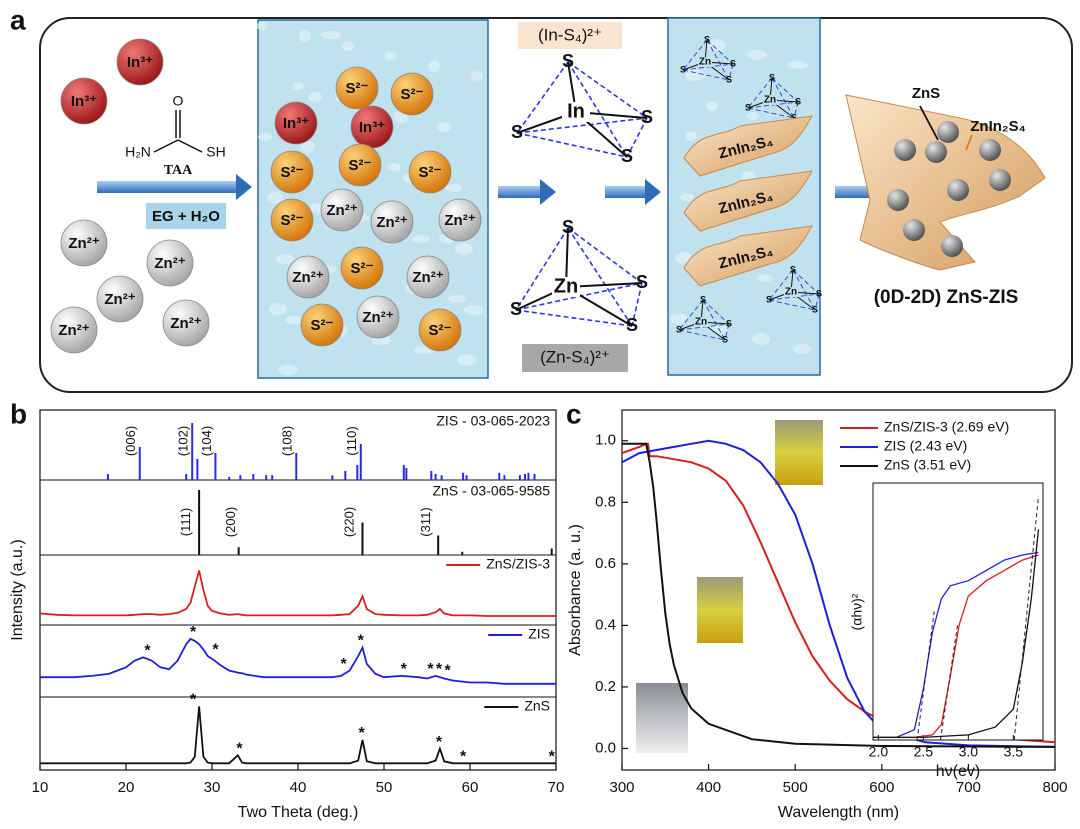 This screenshot has width=1080, height=829. I want to click on y-tick-label: 0.4, so click(605, 624).